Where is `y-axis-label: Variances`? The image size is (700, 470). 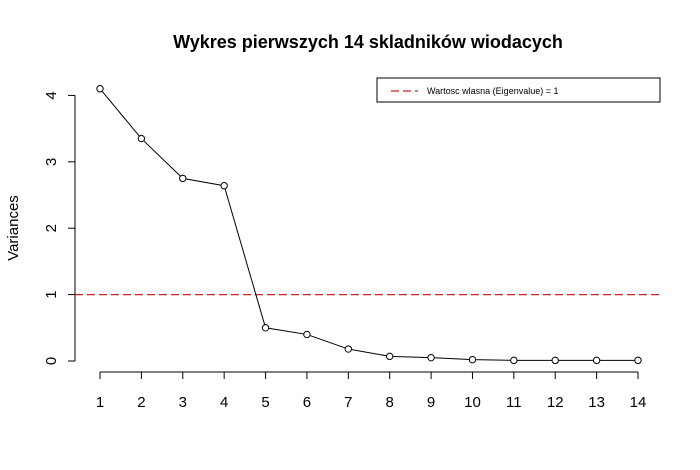 y-axis-label: Variances is located at coordinates (13, 228).